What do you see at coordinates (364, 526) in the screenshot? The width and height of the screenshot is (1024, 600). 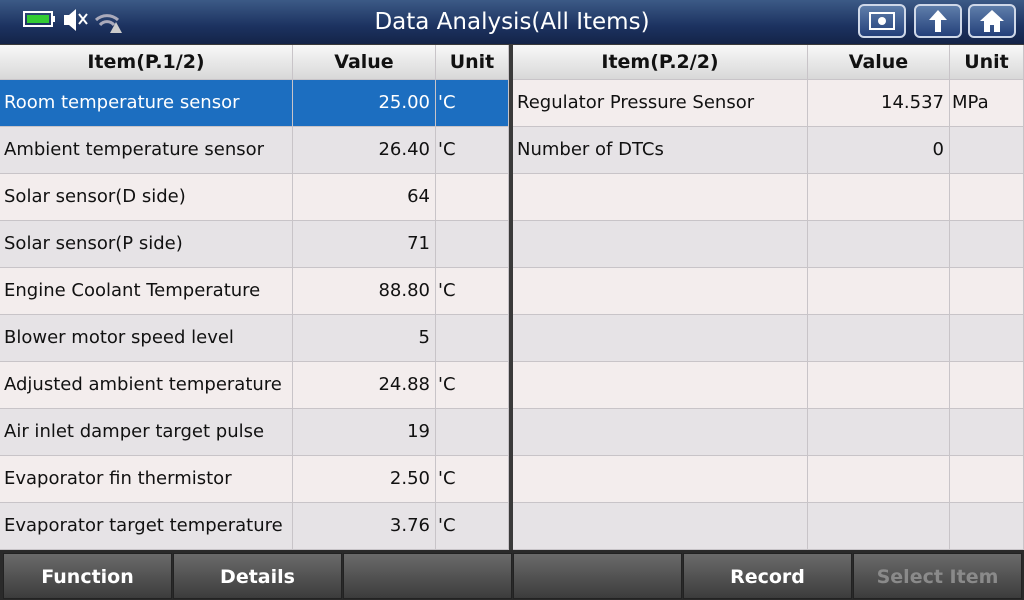 I see `value-cell: 3.76` at bounding box center [364, 526].